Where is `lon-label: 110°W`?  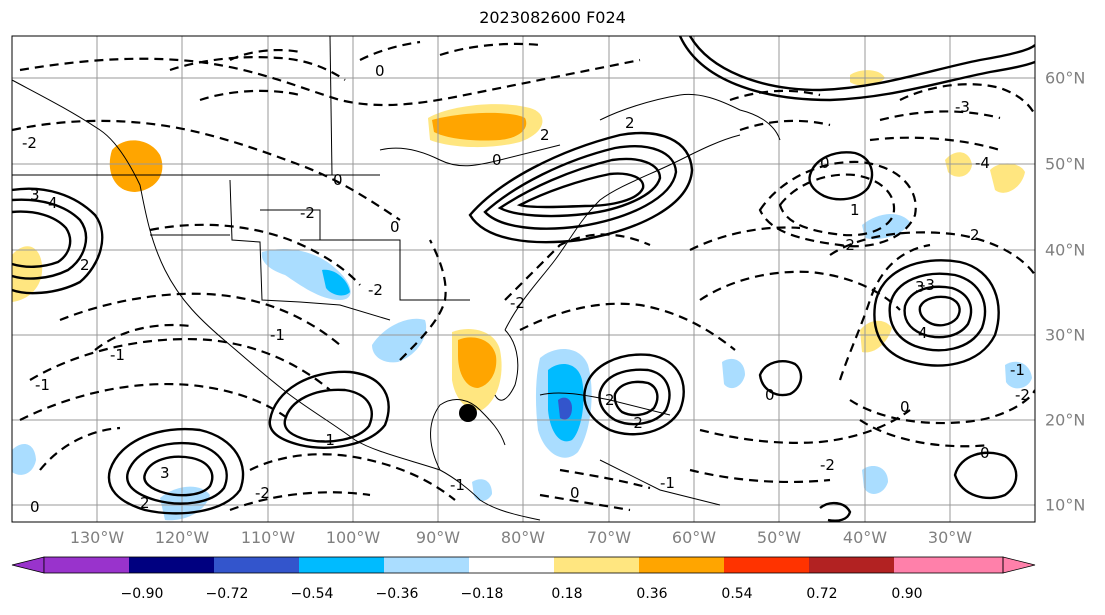 lon-label: 110°W is located at coordinates (268, 537).